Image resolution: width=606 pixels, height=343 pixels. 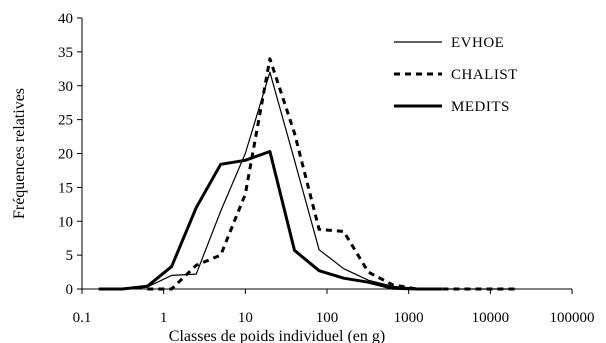 What do you see at coordinates (327, 318) in the screenshot?
I see `x-tick-label: 100` at bounding box center [327, 318].